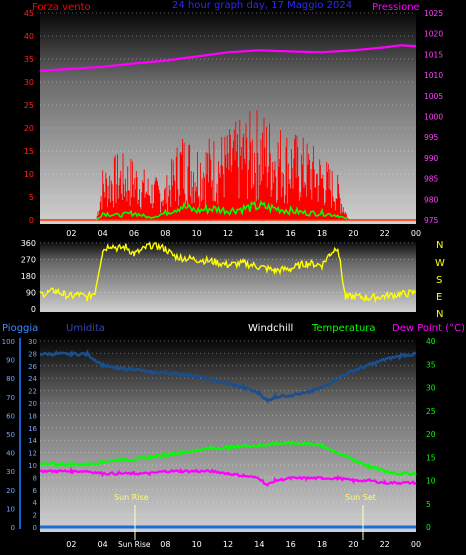 This screenshot has height=555, width=466. What do you see at coordinates (71, 233) in the screenshot?
I see `wind-x-tick-label: 02` at bounding box center [71, 233].